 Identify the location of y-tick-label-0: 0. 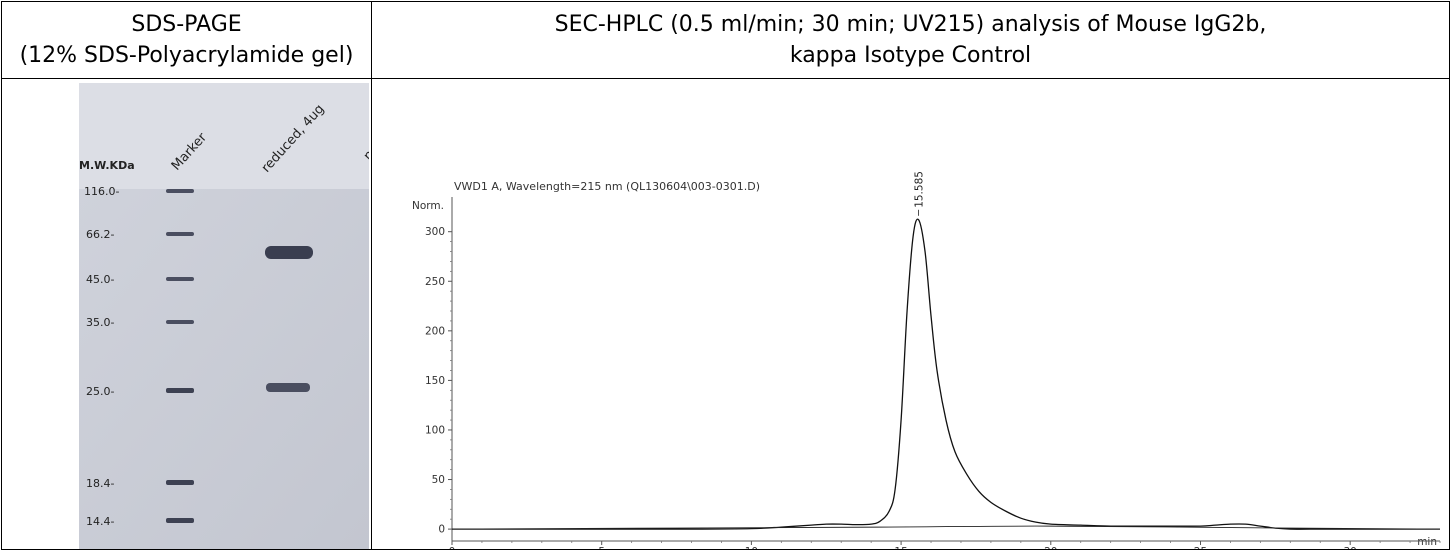
(441, 530).